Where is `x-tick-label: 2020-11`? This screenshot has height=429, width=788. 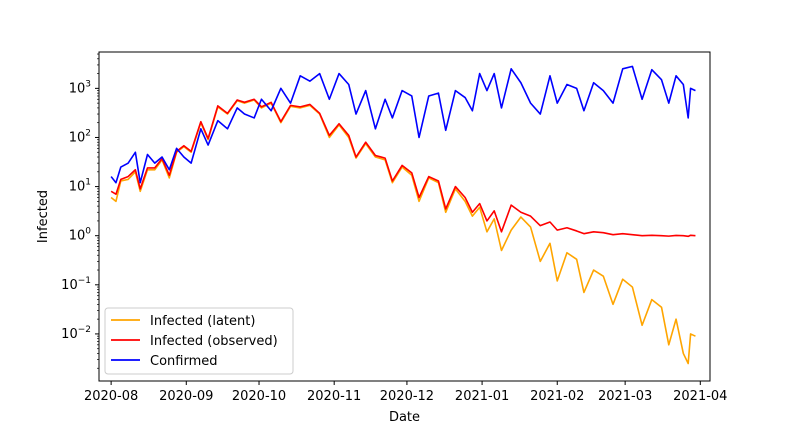 x-tick-label: 2020-11 is located at coordinates (334, 396).